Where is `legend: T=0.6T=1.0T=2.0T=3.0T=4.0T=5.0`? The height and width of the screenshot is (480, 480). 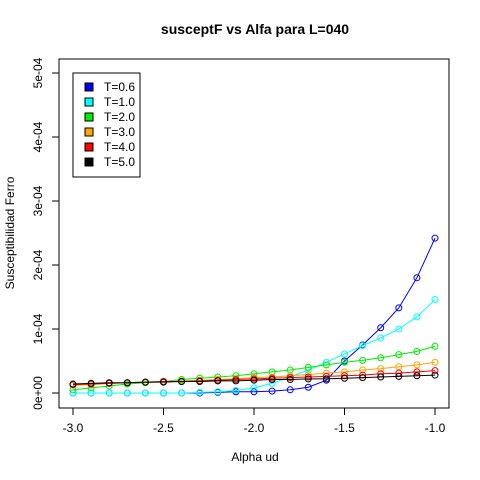 legend: T=0.6T=1.0T=2.0T=3.0T=4.0T=5.0 is located at coordinates (106, 125).